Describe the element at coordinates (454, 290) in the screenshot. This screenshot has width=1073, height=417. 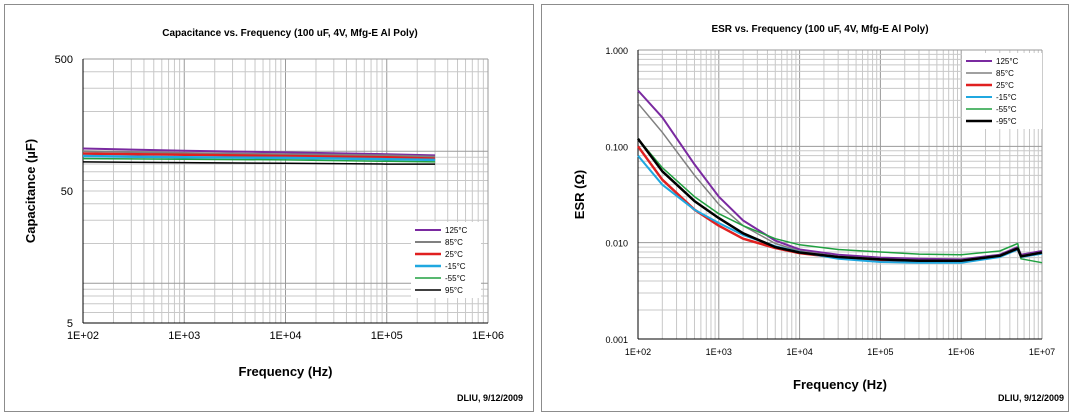
I see `legend-label: 95°C` at that location.